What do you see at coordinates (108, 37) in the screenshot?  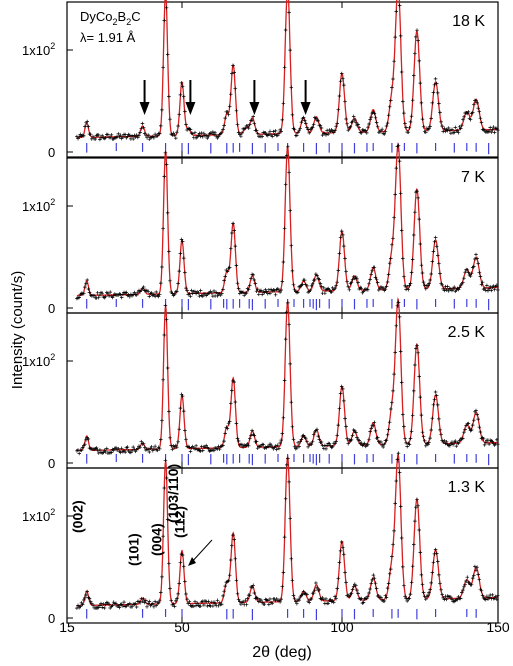 I see `wavelength-label: λ= 1.91 Å` at bounding box center [108, 37].